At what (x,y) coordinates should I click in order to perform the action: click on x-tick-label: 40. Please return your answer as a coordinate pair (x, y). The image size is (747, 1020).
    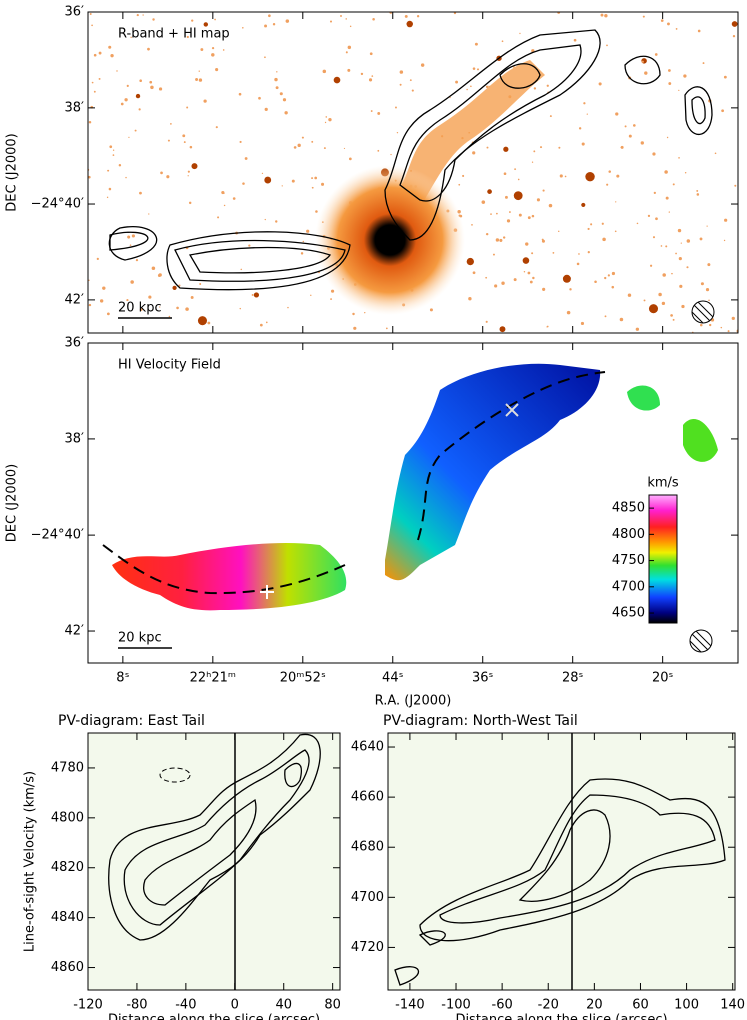
    Looking at the image, I should click on (283, 1005).